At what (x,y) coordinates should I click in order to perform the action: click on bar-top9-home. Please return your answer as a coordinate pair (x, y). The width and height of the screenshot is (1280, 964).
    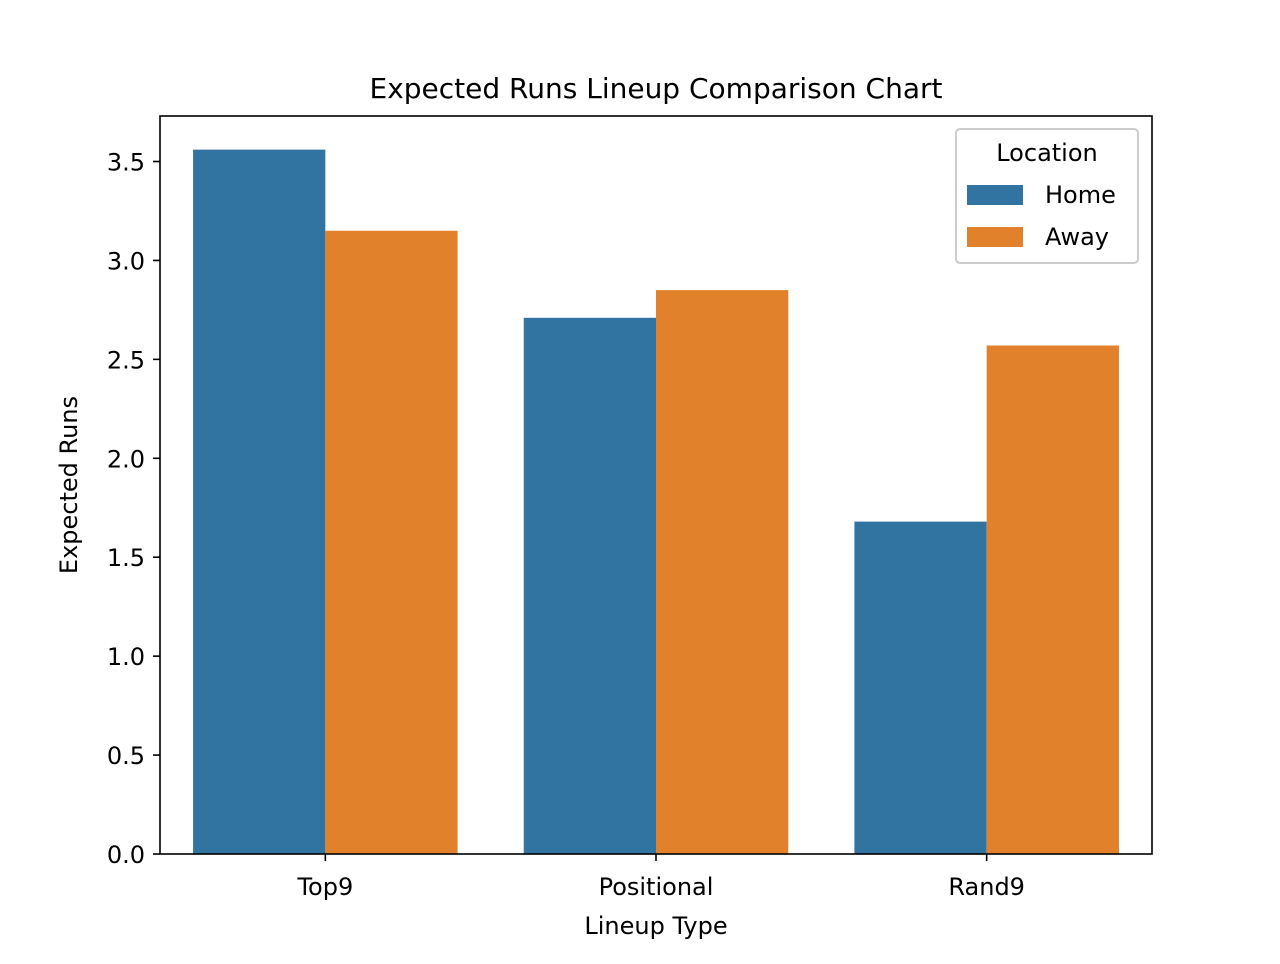
    Looking at the image, I should click on (259, 502).